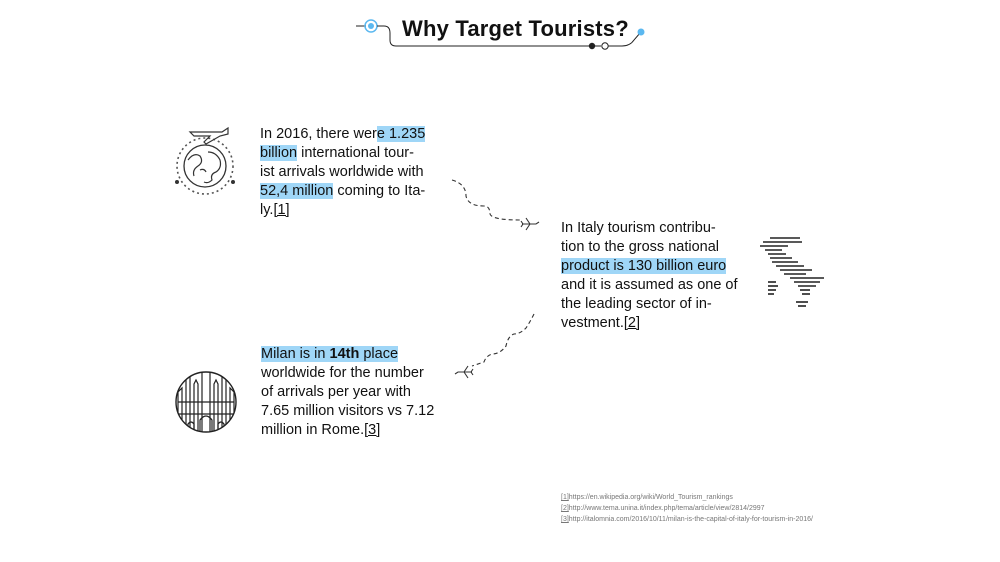 This screenshot has width=1000, height=562. Describe the element at coordinates (515, 28) in the screenshot. I see `page-title: Why Target Tourists?` at that location.